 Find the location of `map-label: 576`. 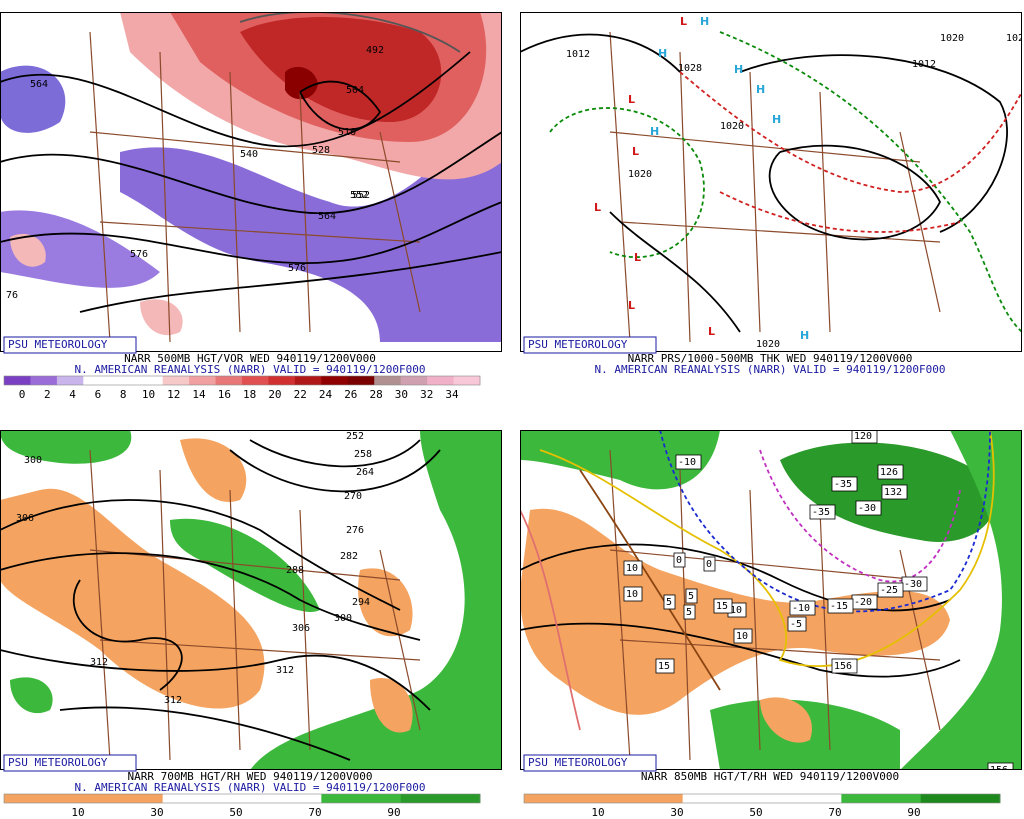

map-label: 576 is located at coordinates (297, 268).